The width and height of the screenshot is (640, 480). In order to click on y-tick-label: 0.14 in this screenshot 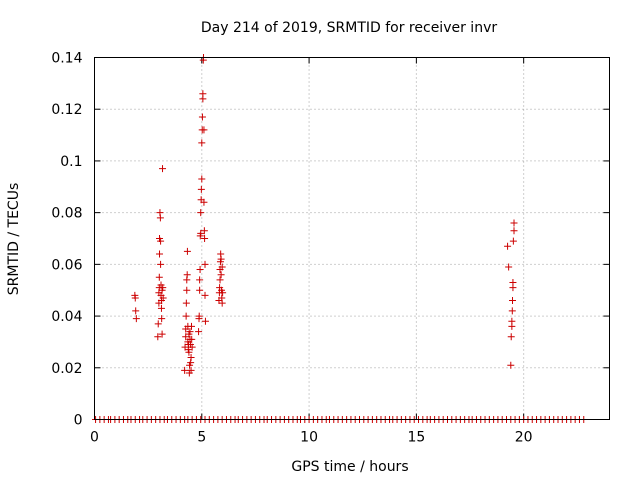, I will do `click(66, 59)`.